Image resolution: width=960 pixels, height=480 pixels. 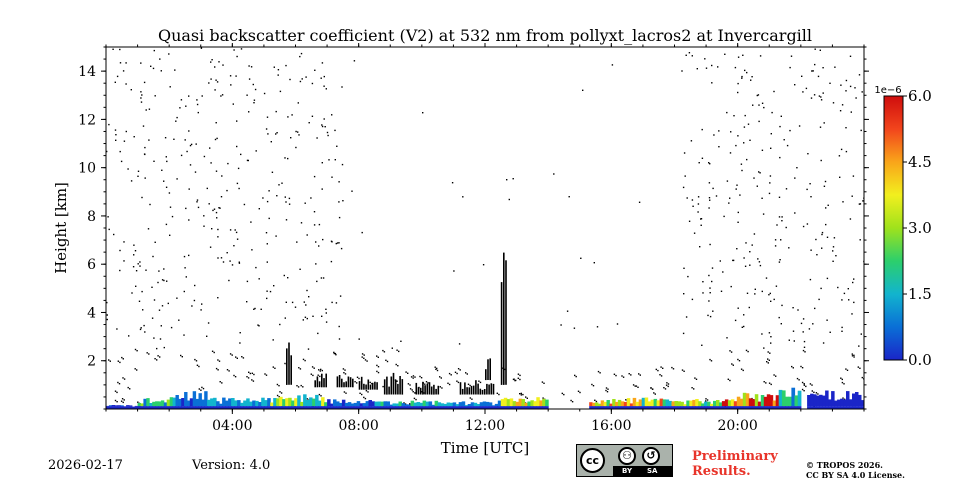 What do you see at coordinates (737, 426) in the screenshot?
I see `x-tick-label: 20:00` at bounding box center [737, 426].